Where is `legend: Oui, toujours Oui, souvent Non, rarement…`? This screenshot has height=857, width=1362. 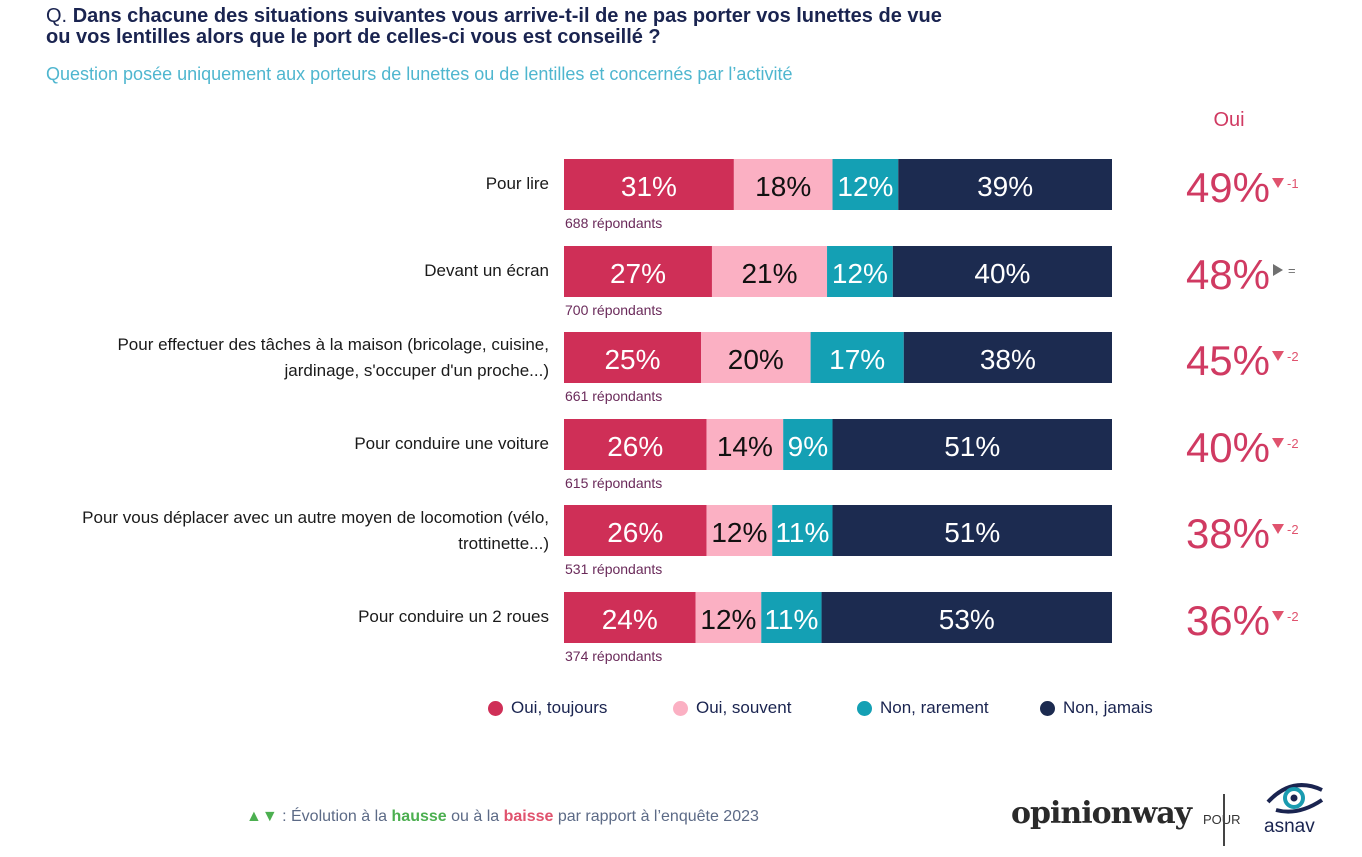 legend: Oui, toujours Oui, souvent Non, rarement… is located at coordinates (681, 710).